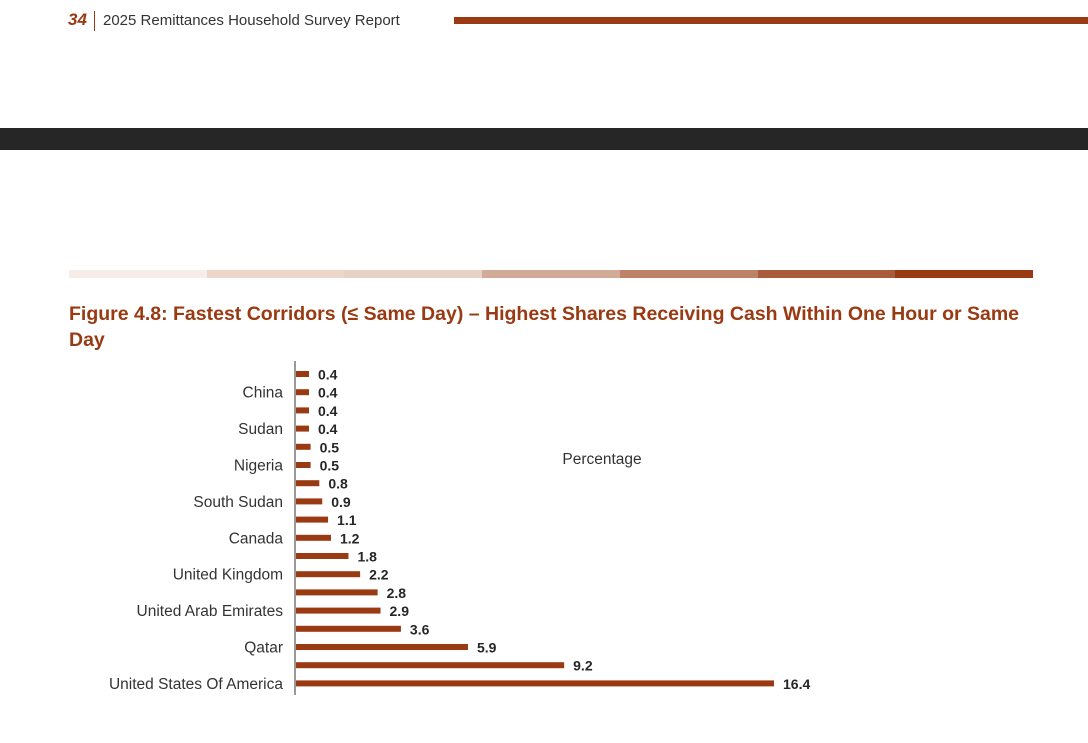 This screenshot has width=1088, height=743. I want to click on dark-band, so click(544, 139).